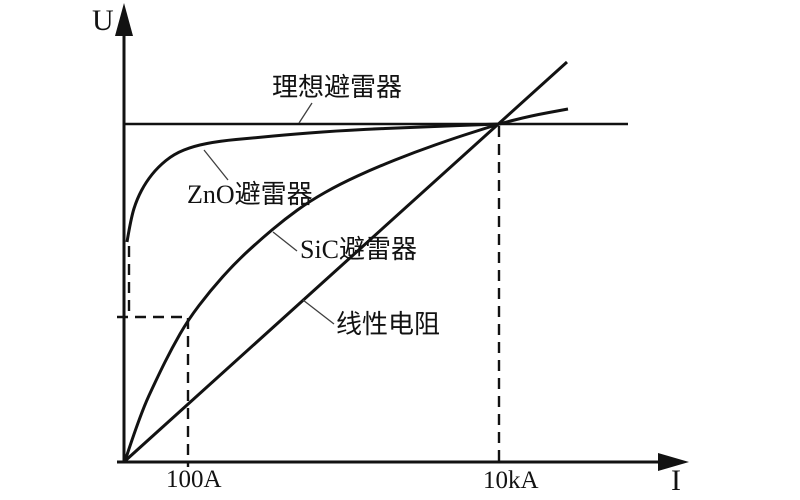  What do you see at coordinates (337, 87) in the screenshot?
I see `ideal-arrester-label: 理想避雷器` at bounding box center [337, 87].